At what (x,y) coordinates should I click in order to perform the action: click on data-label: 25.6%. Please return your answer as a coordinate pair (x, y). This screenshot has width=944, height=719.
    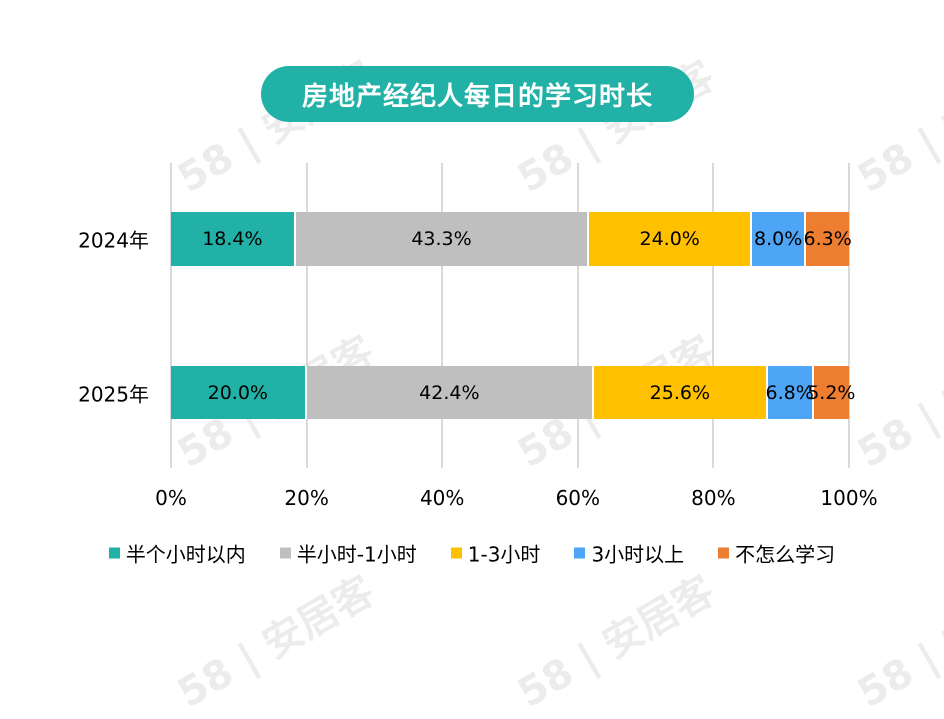
    Looking at the image, I should click on (680, 392).